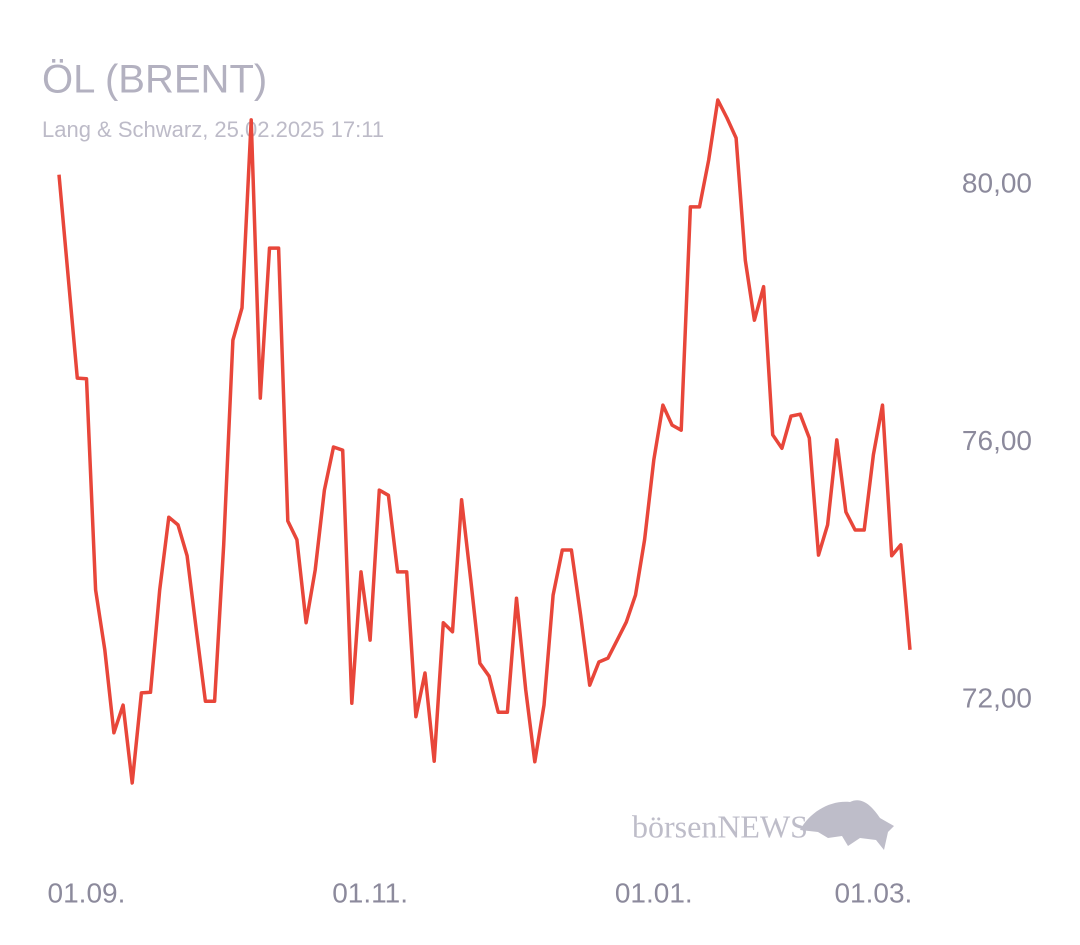  Describe the element at coordinates (720, 826) in the screenshot. I see `watermark-text: börsenNEWS` at that location.